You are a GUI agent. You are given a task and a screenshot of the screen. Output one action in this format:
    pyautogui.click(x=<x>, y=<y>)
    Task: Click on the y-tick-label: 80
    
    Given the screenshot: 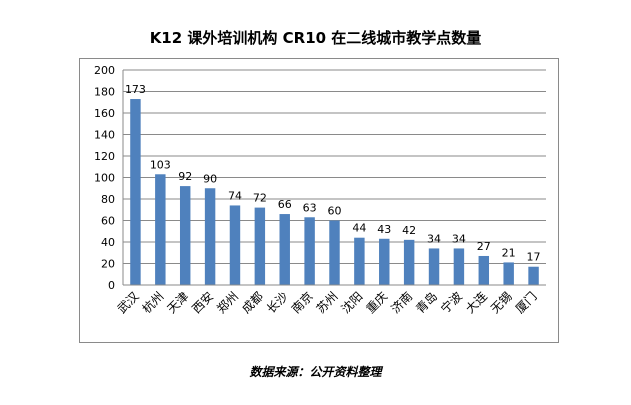 What is the action you would take?
    pyautogui.click(x=108, y=199)
    